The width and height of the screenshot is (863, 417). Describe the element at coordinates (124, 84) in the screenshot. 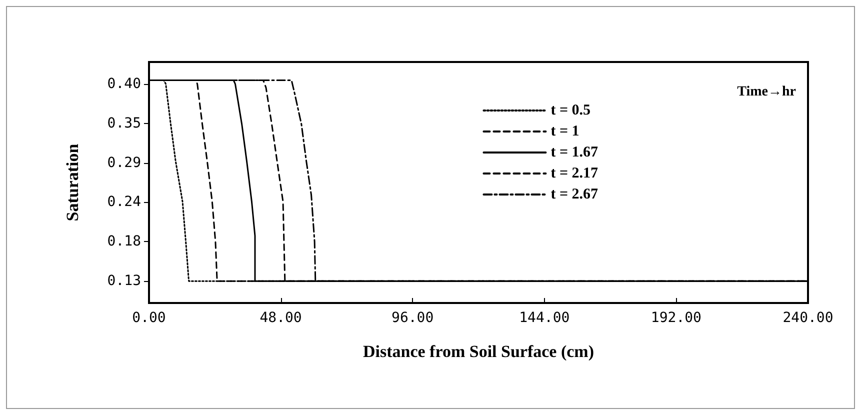

I see `y-tick-label: 0.40` at that location.